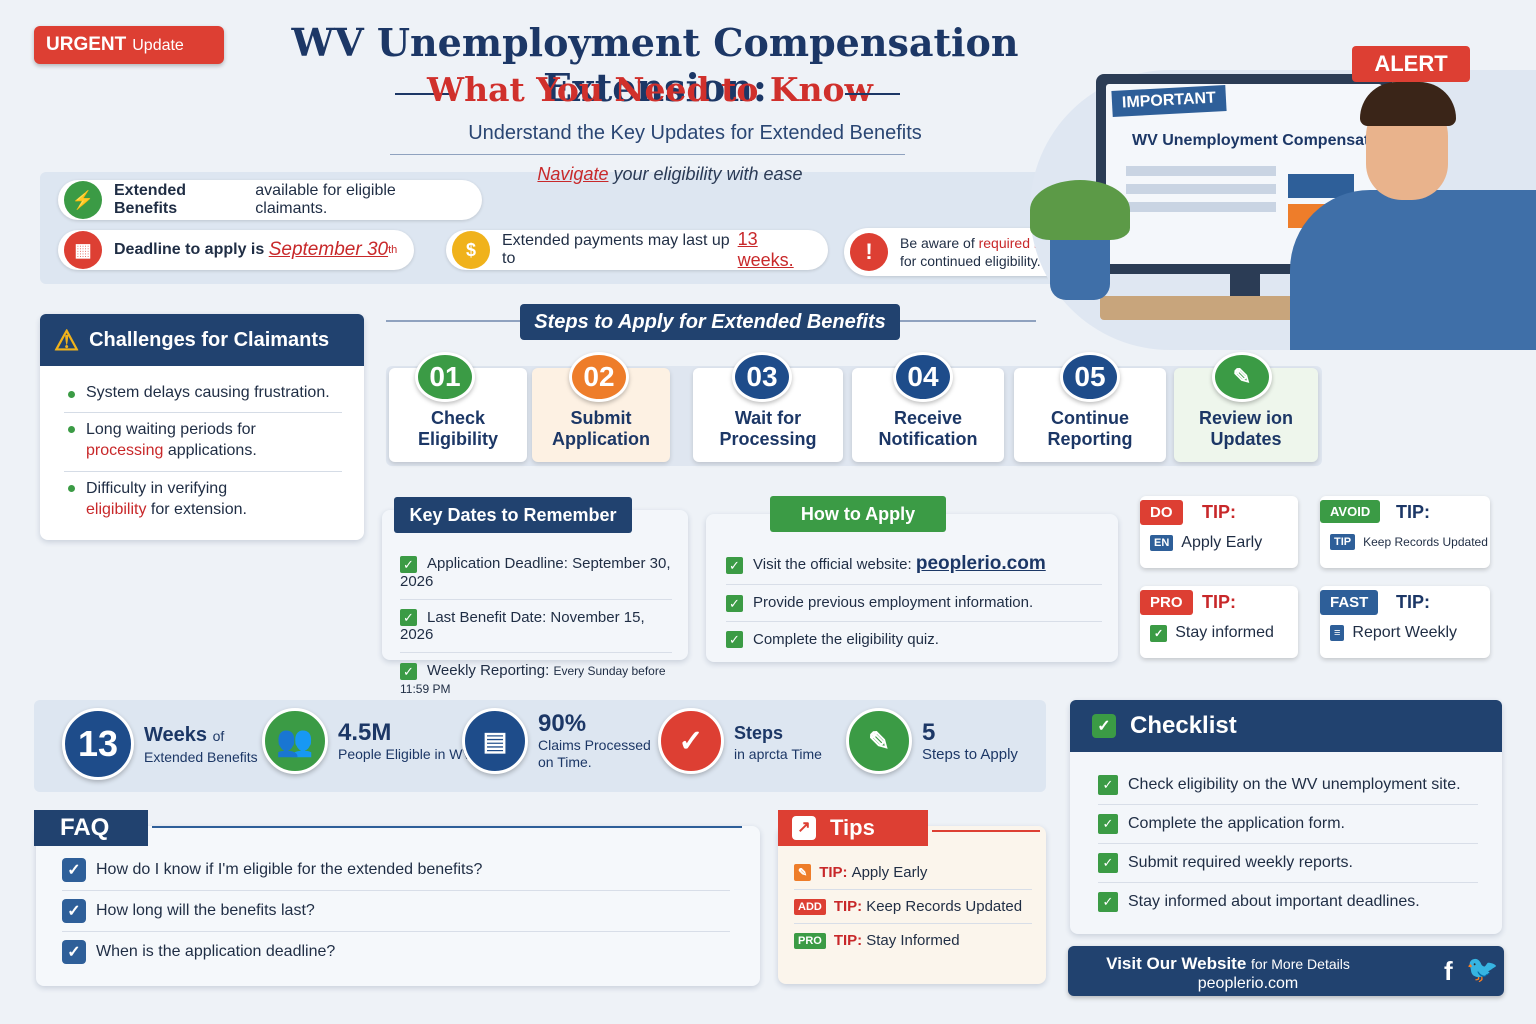 This screenshot has height=1024, width=1536. What do you see at coordinates (1090, 377) in the screenshot?
I see `step-number: 05` at bounding box center [1090, 377].